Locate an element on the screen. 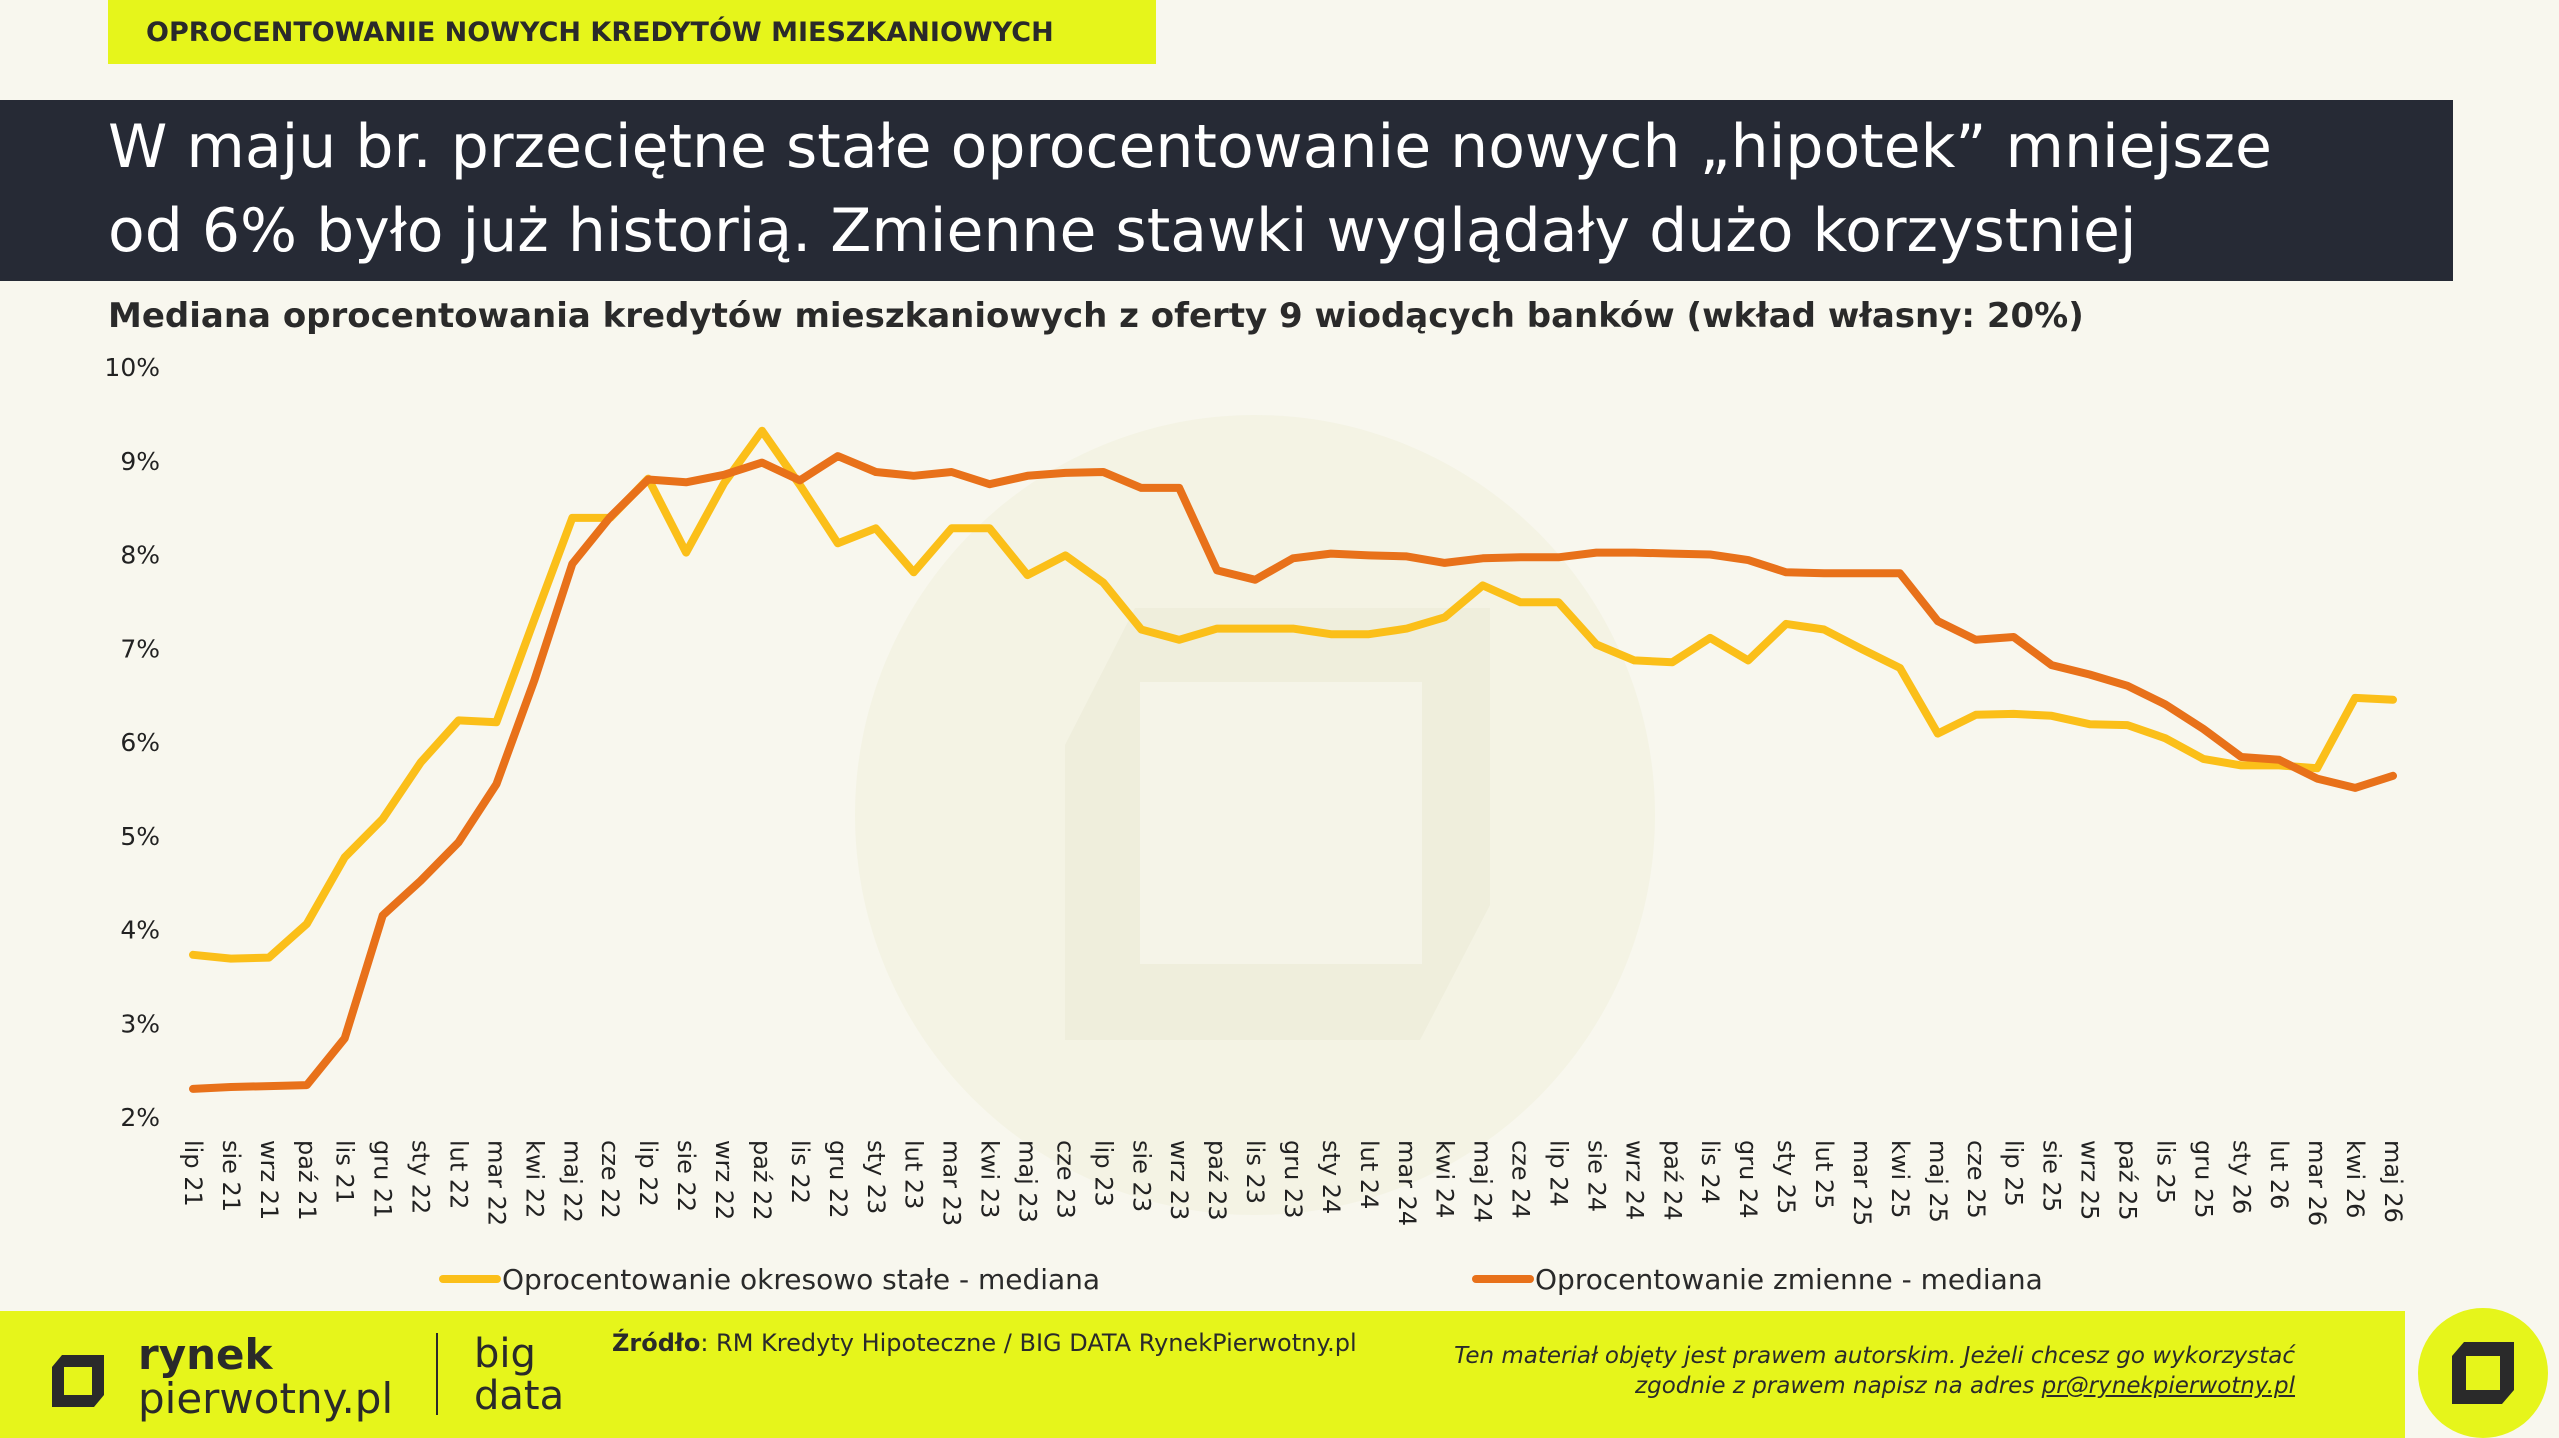 This screenshot has width=2559, height=1438. y-tick-label: 9% is located at coordinates (140, 461).